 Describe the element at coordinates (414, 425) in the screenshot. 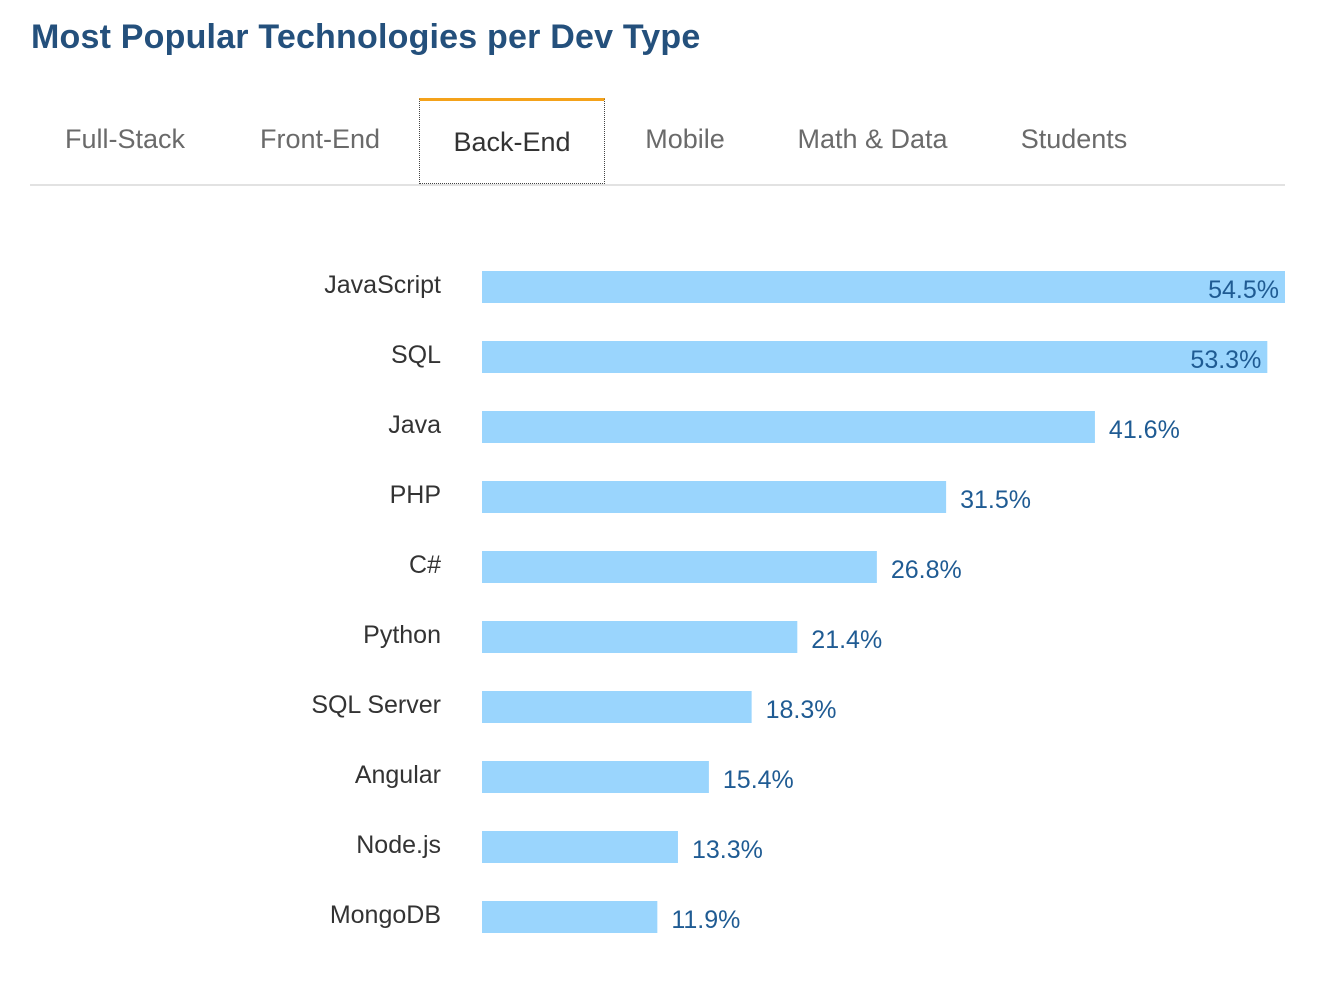

I see `category-label: Java` at that location.